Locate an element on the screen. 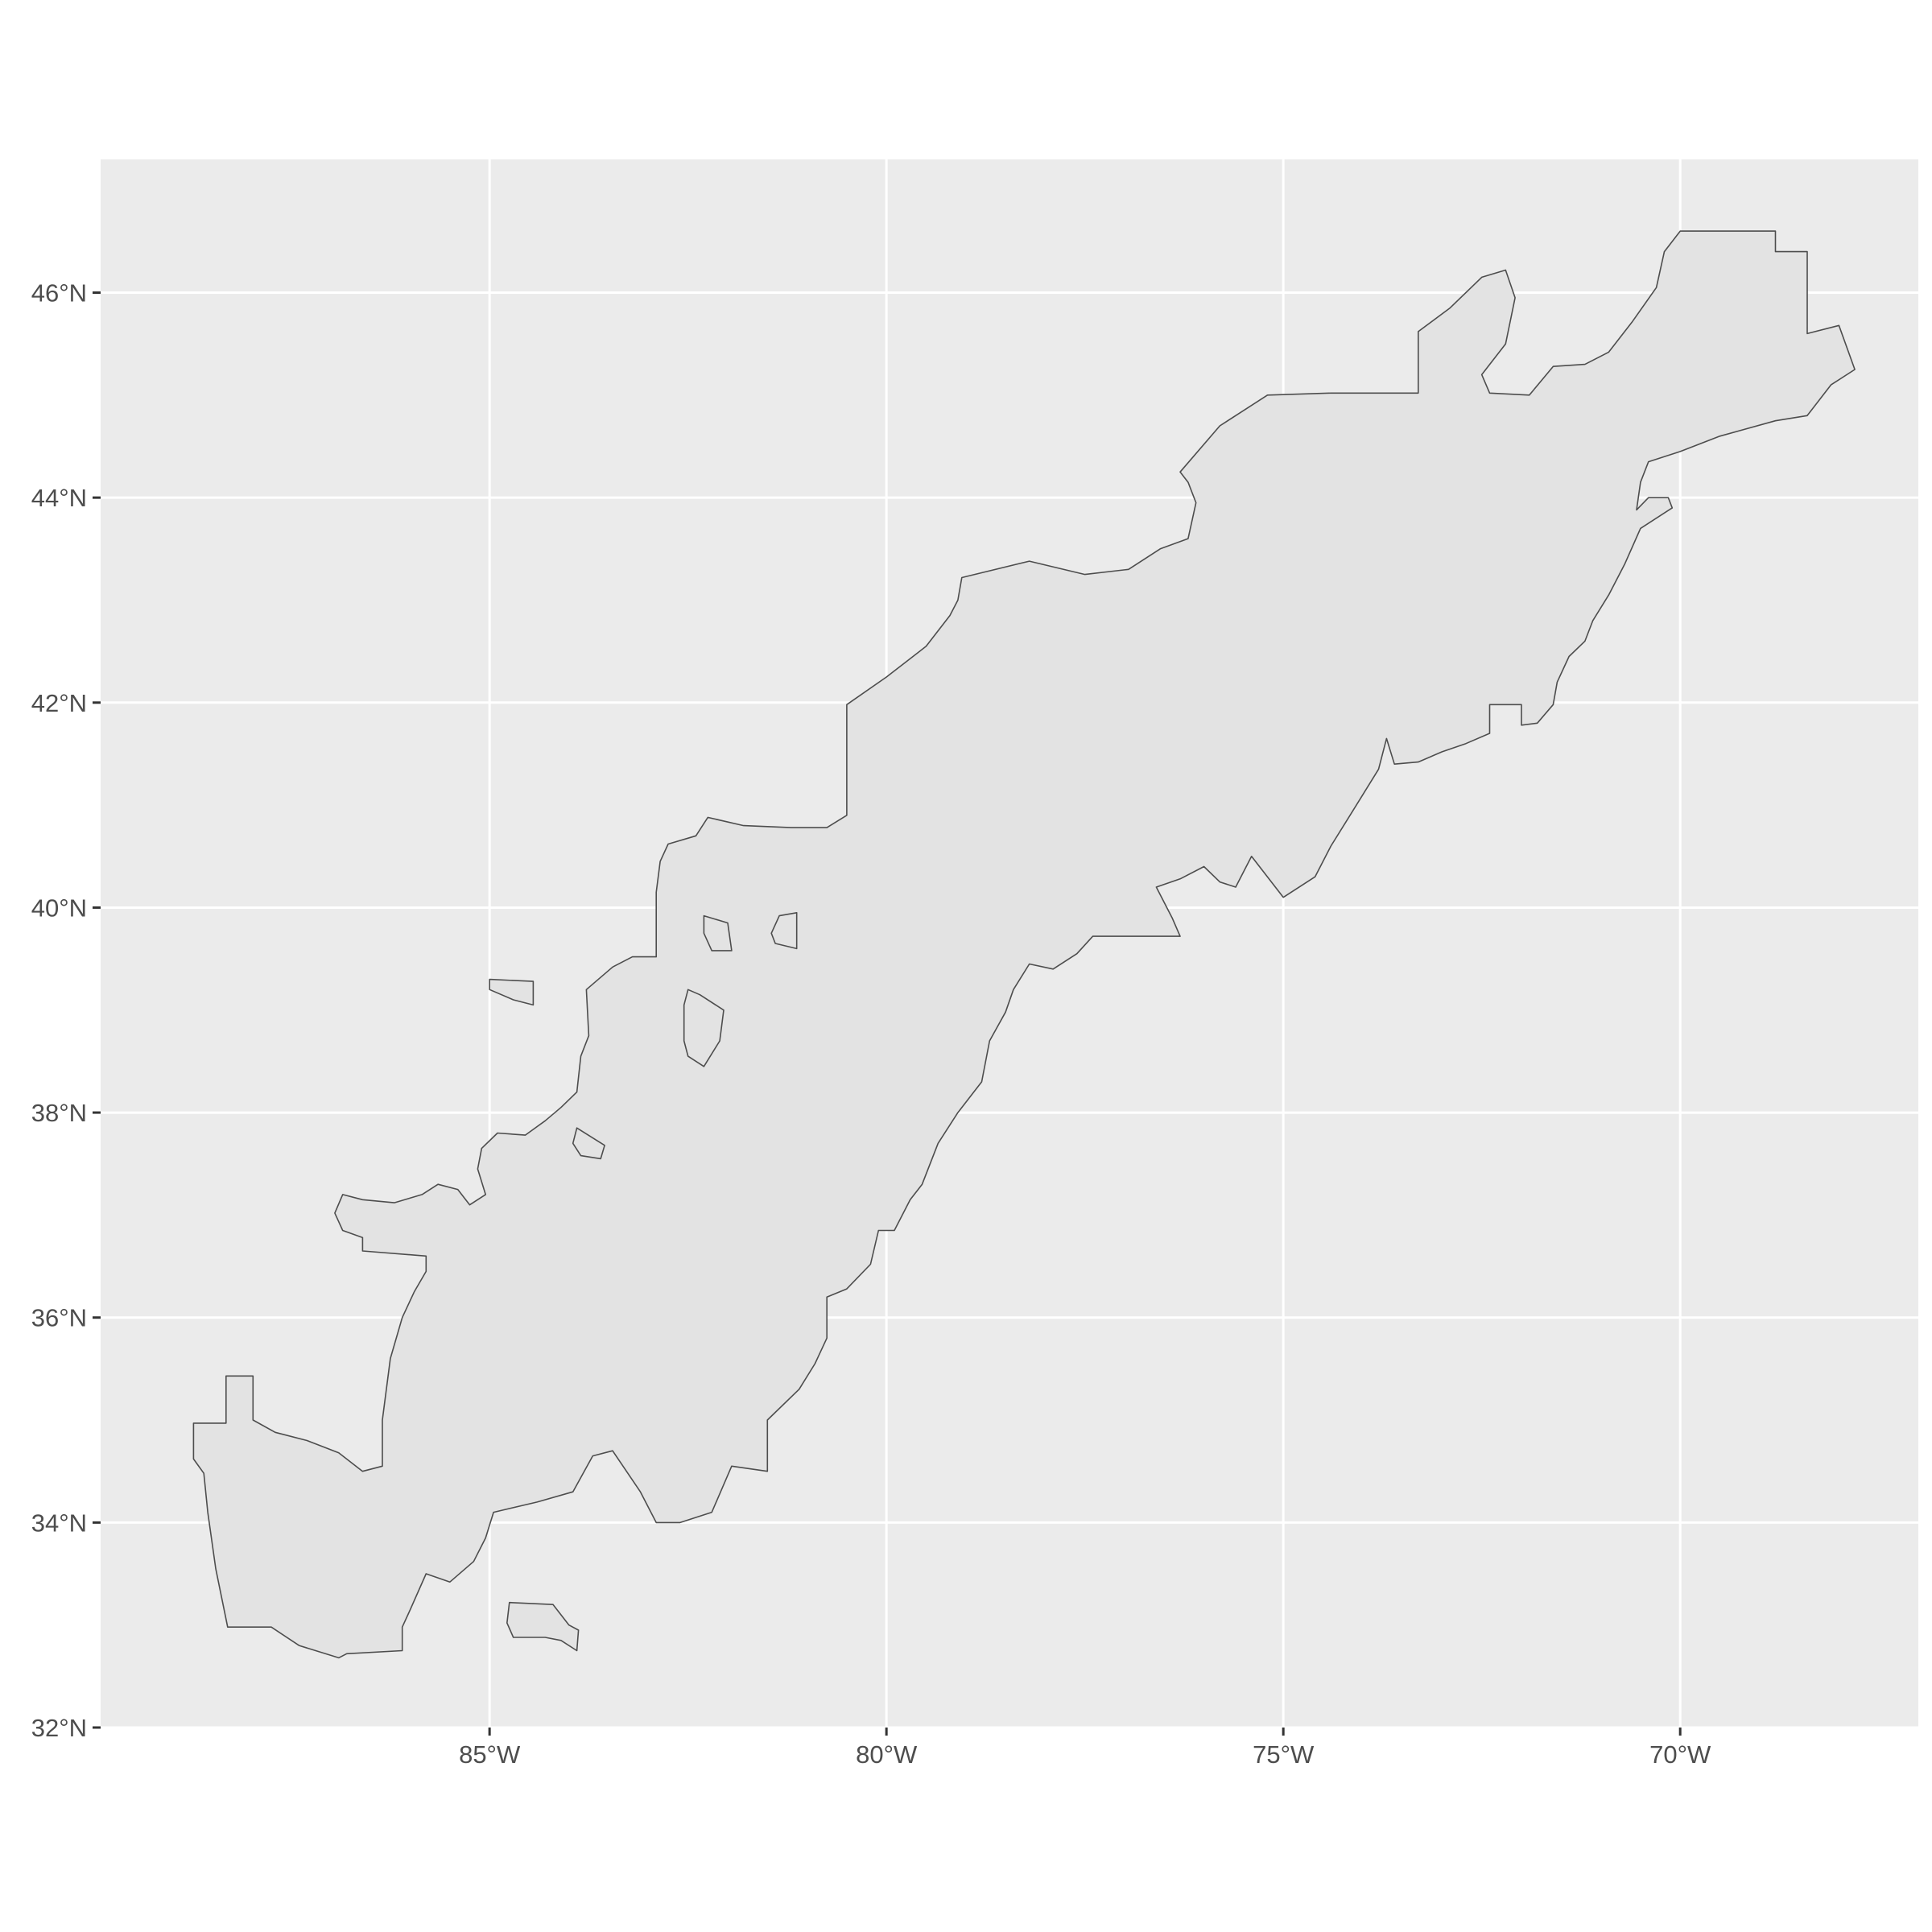 This screenshot has width=1932, height=1932. region-island-central-ohio-west is located at coordinates (718, 933).